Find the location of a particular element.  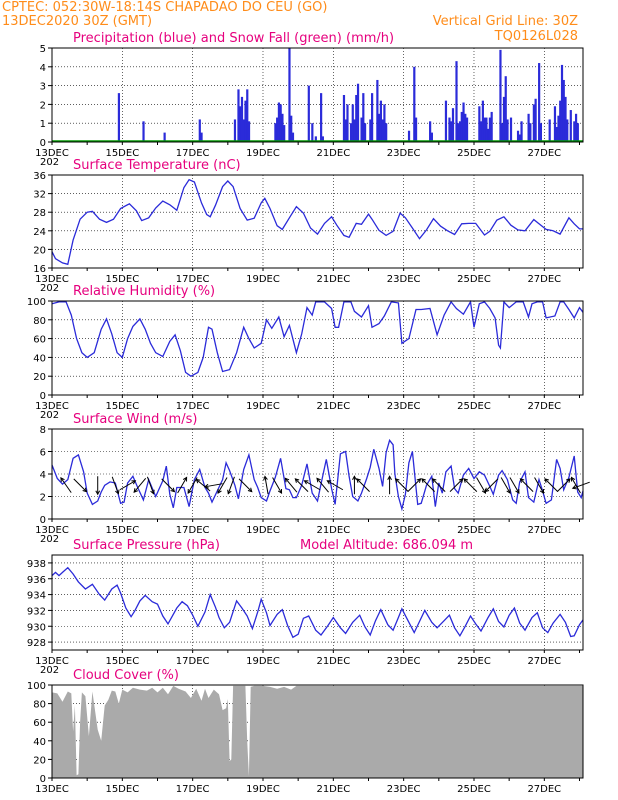

y-tick-label: 40 is located at coordinates (39, 742).